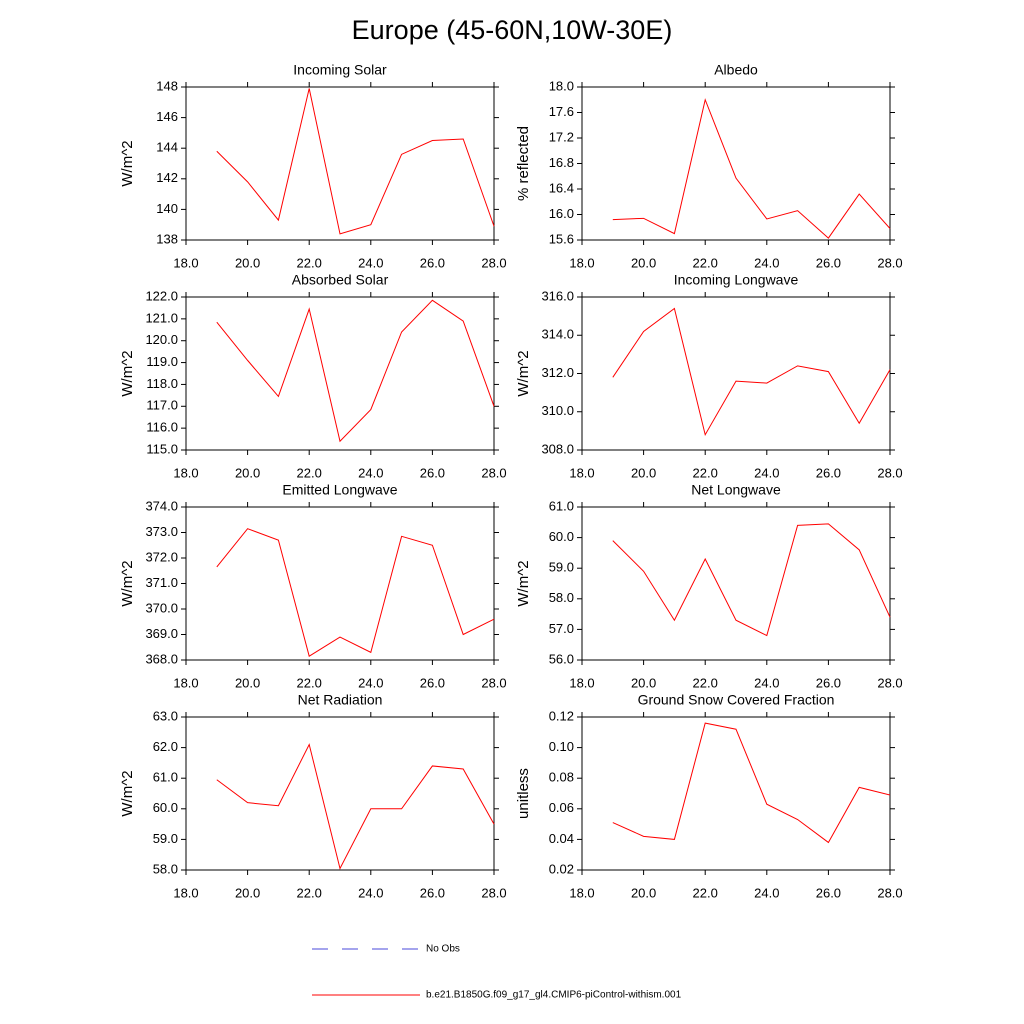 The image size is (1024, 1024). What do you see at coordinates (561, 628) in the screenshot?
I see `y-tick-label: 57.0` at bounding box center [561, 628].